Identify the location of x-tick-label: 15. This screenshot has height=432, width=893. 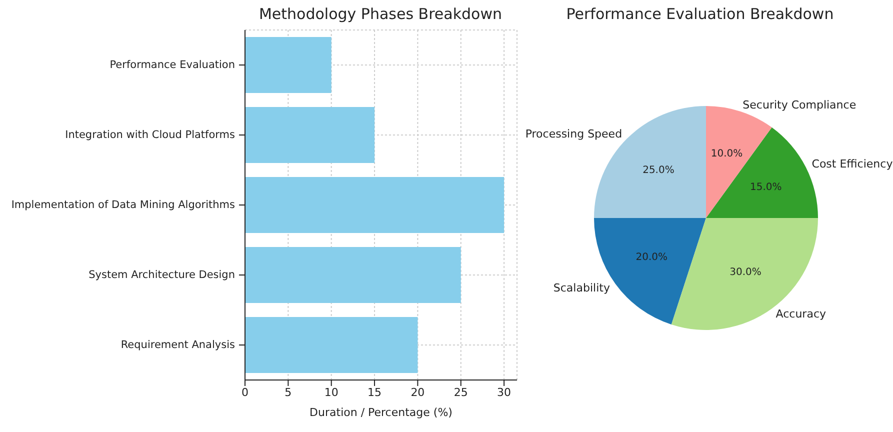
(375, 392).